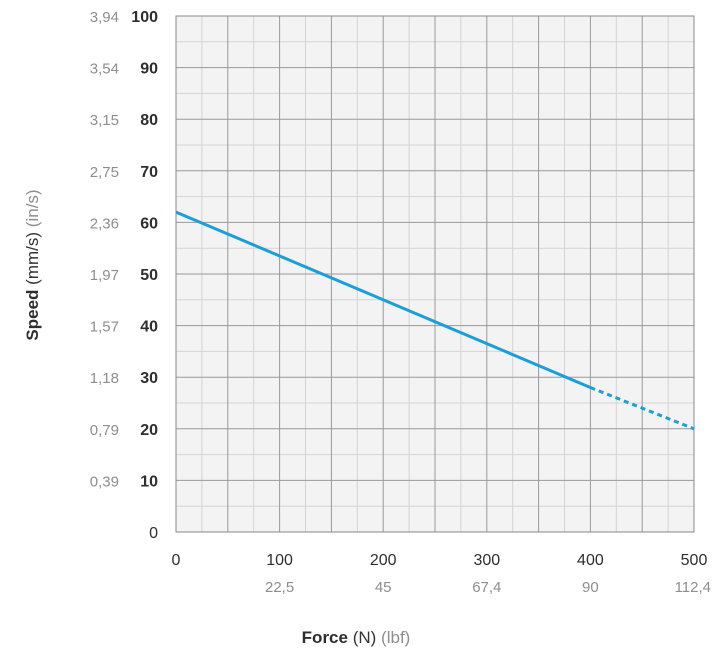 The image size is (712, 655). I want to click on y-tick-label: 20, so click(149, 430).